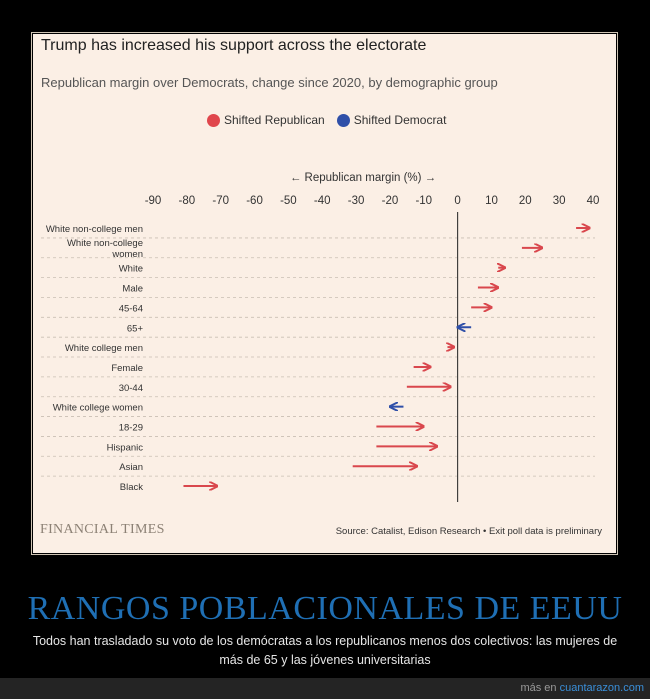 This screenshot has height=699, width=650. I want to click on legend-label-republican: Shifted Republican, so click(274, 120).